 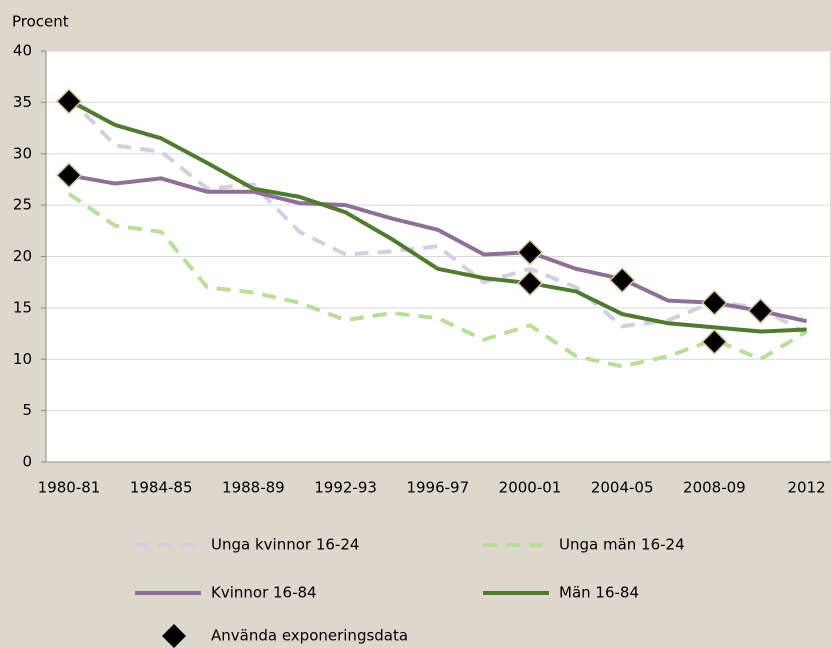 I want to click on y-tick-label: 15, so click(x=22, y=307).